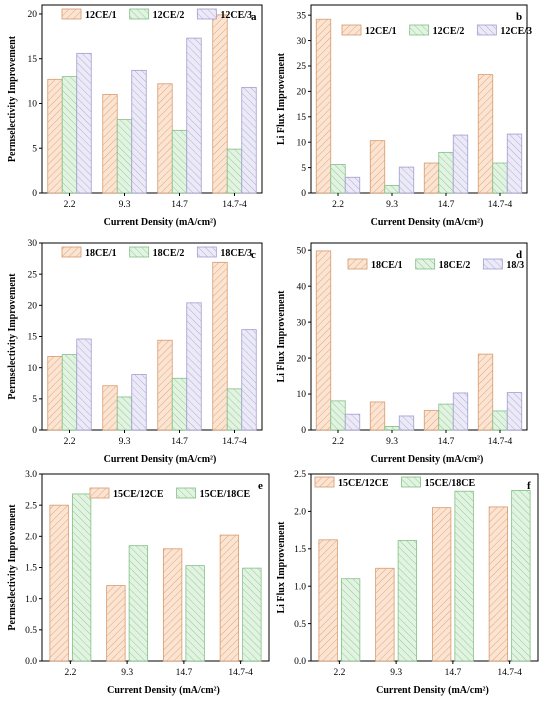  Describe the element at coordinates (300, 513) in the screenshot. I see `y-tick-label: 2.0` at that location.